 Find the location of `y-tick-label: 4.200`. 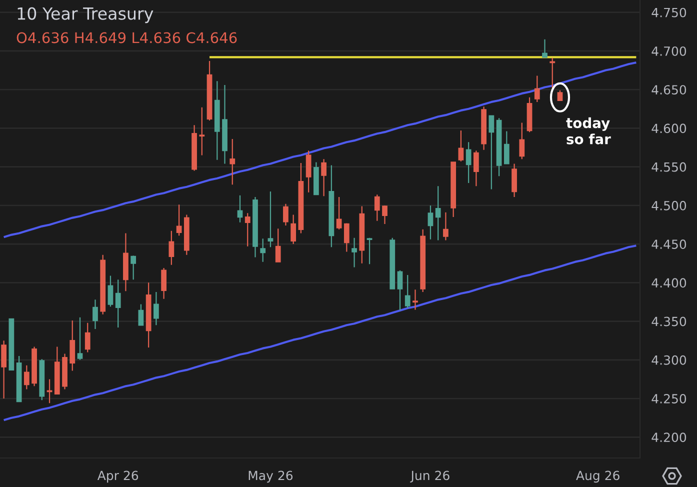

y-tick-label: 4.200 is located at coordinates (669, 437).